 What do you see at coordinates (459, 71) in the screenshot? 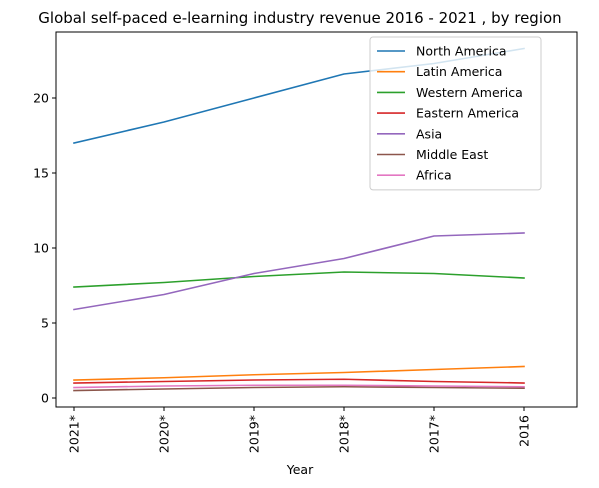
I see `legend-label: Latin America` at bounding box center [459, 71].